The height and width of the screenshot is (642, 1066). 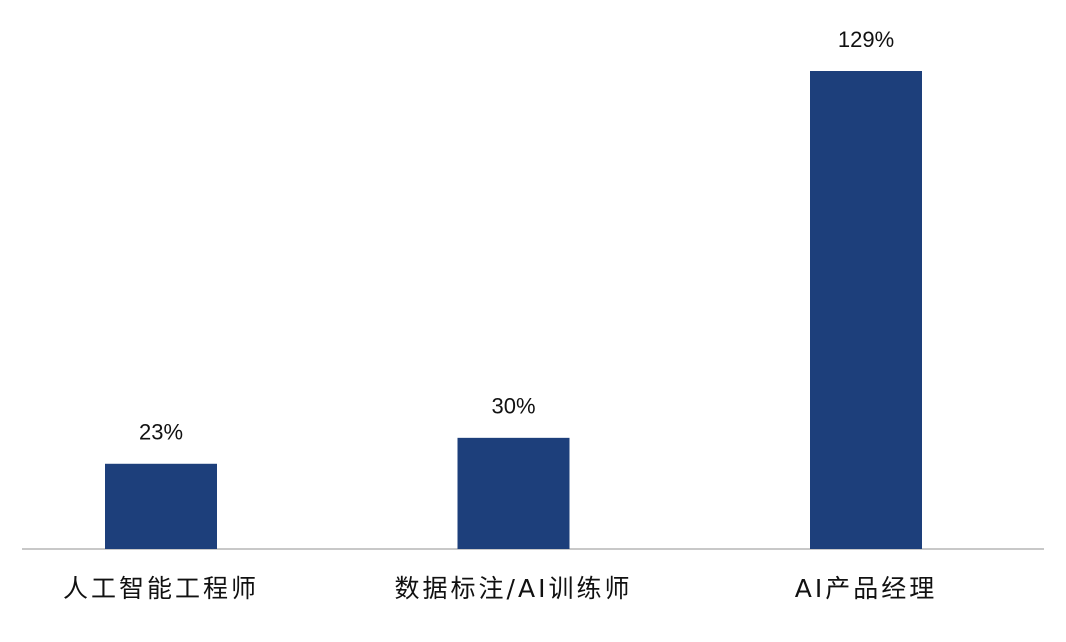 What do you see at coordinates (866, 39) in the screenshot?
I see `value-label: 129%` at bounding box center [866, 39].